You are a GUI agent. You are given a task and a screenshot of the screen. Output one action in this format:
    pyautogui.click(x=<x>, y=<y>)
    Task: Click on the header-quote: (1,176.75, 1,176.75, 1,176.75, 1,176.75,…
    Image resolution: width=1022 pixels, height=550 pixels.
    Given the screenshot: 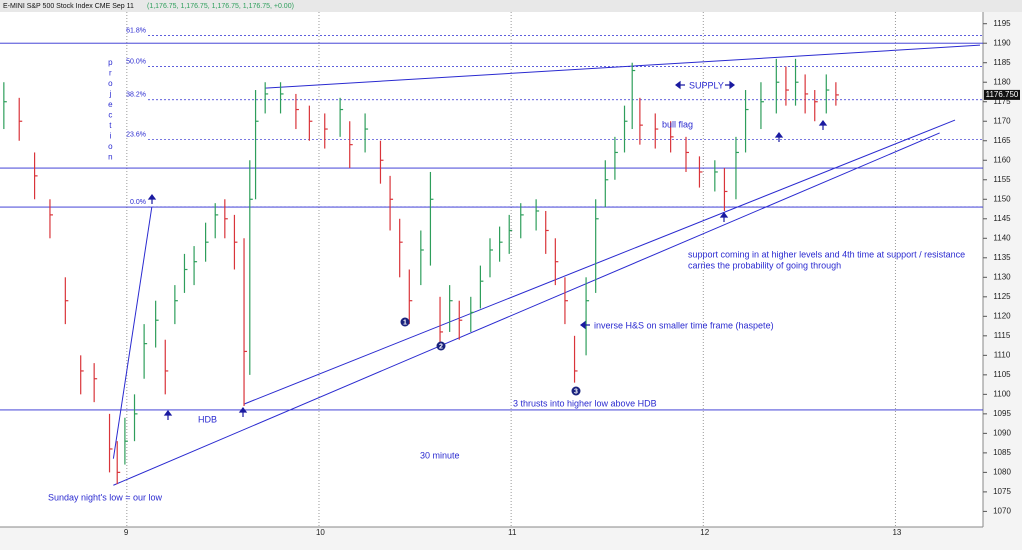 What is the action you would take?
    pyautogui.click(x=220, y=6)
    